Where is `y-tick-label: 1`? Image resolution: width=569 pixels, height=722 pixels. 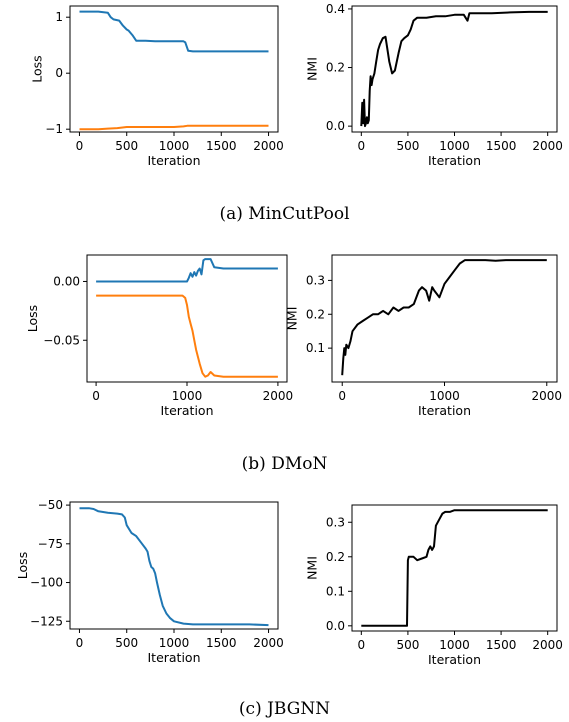
y-tick-label: 1 is located at coordinates (59, 17).